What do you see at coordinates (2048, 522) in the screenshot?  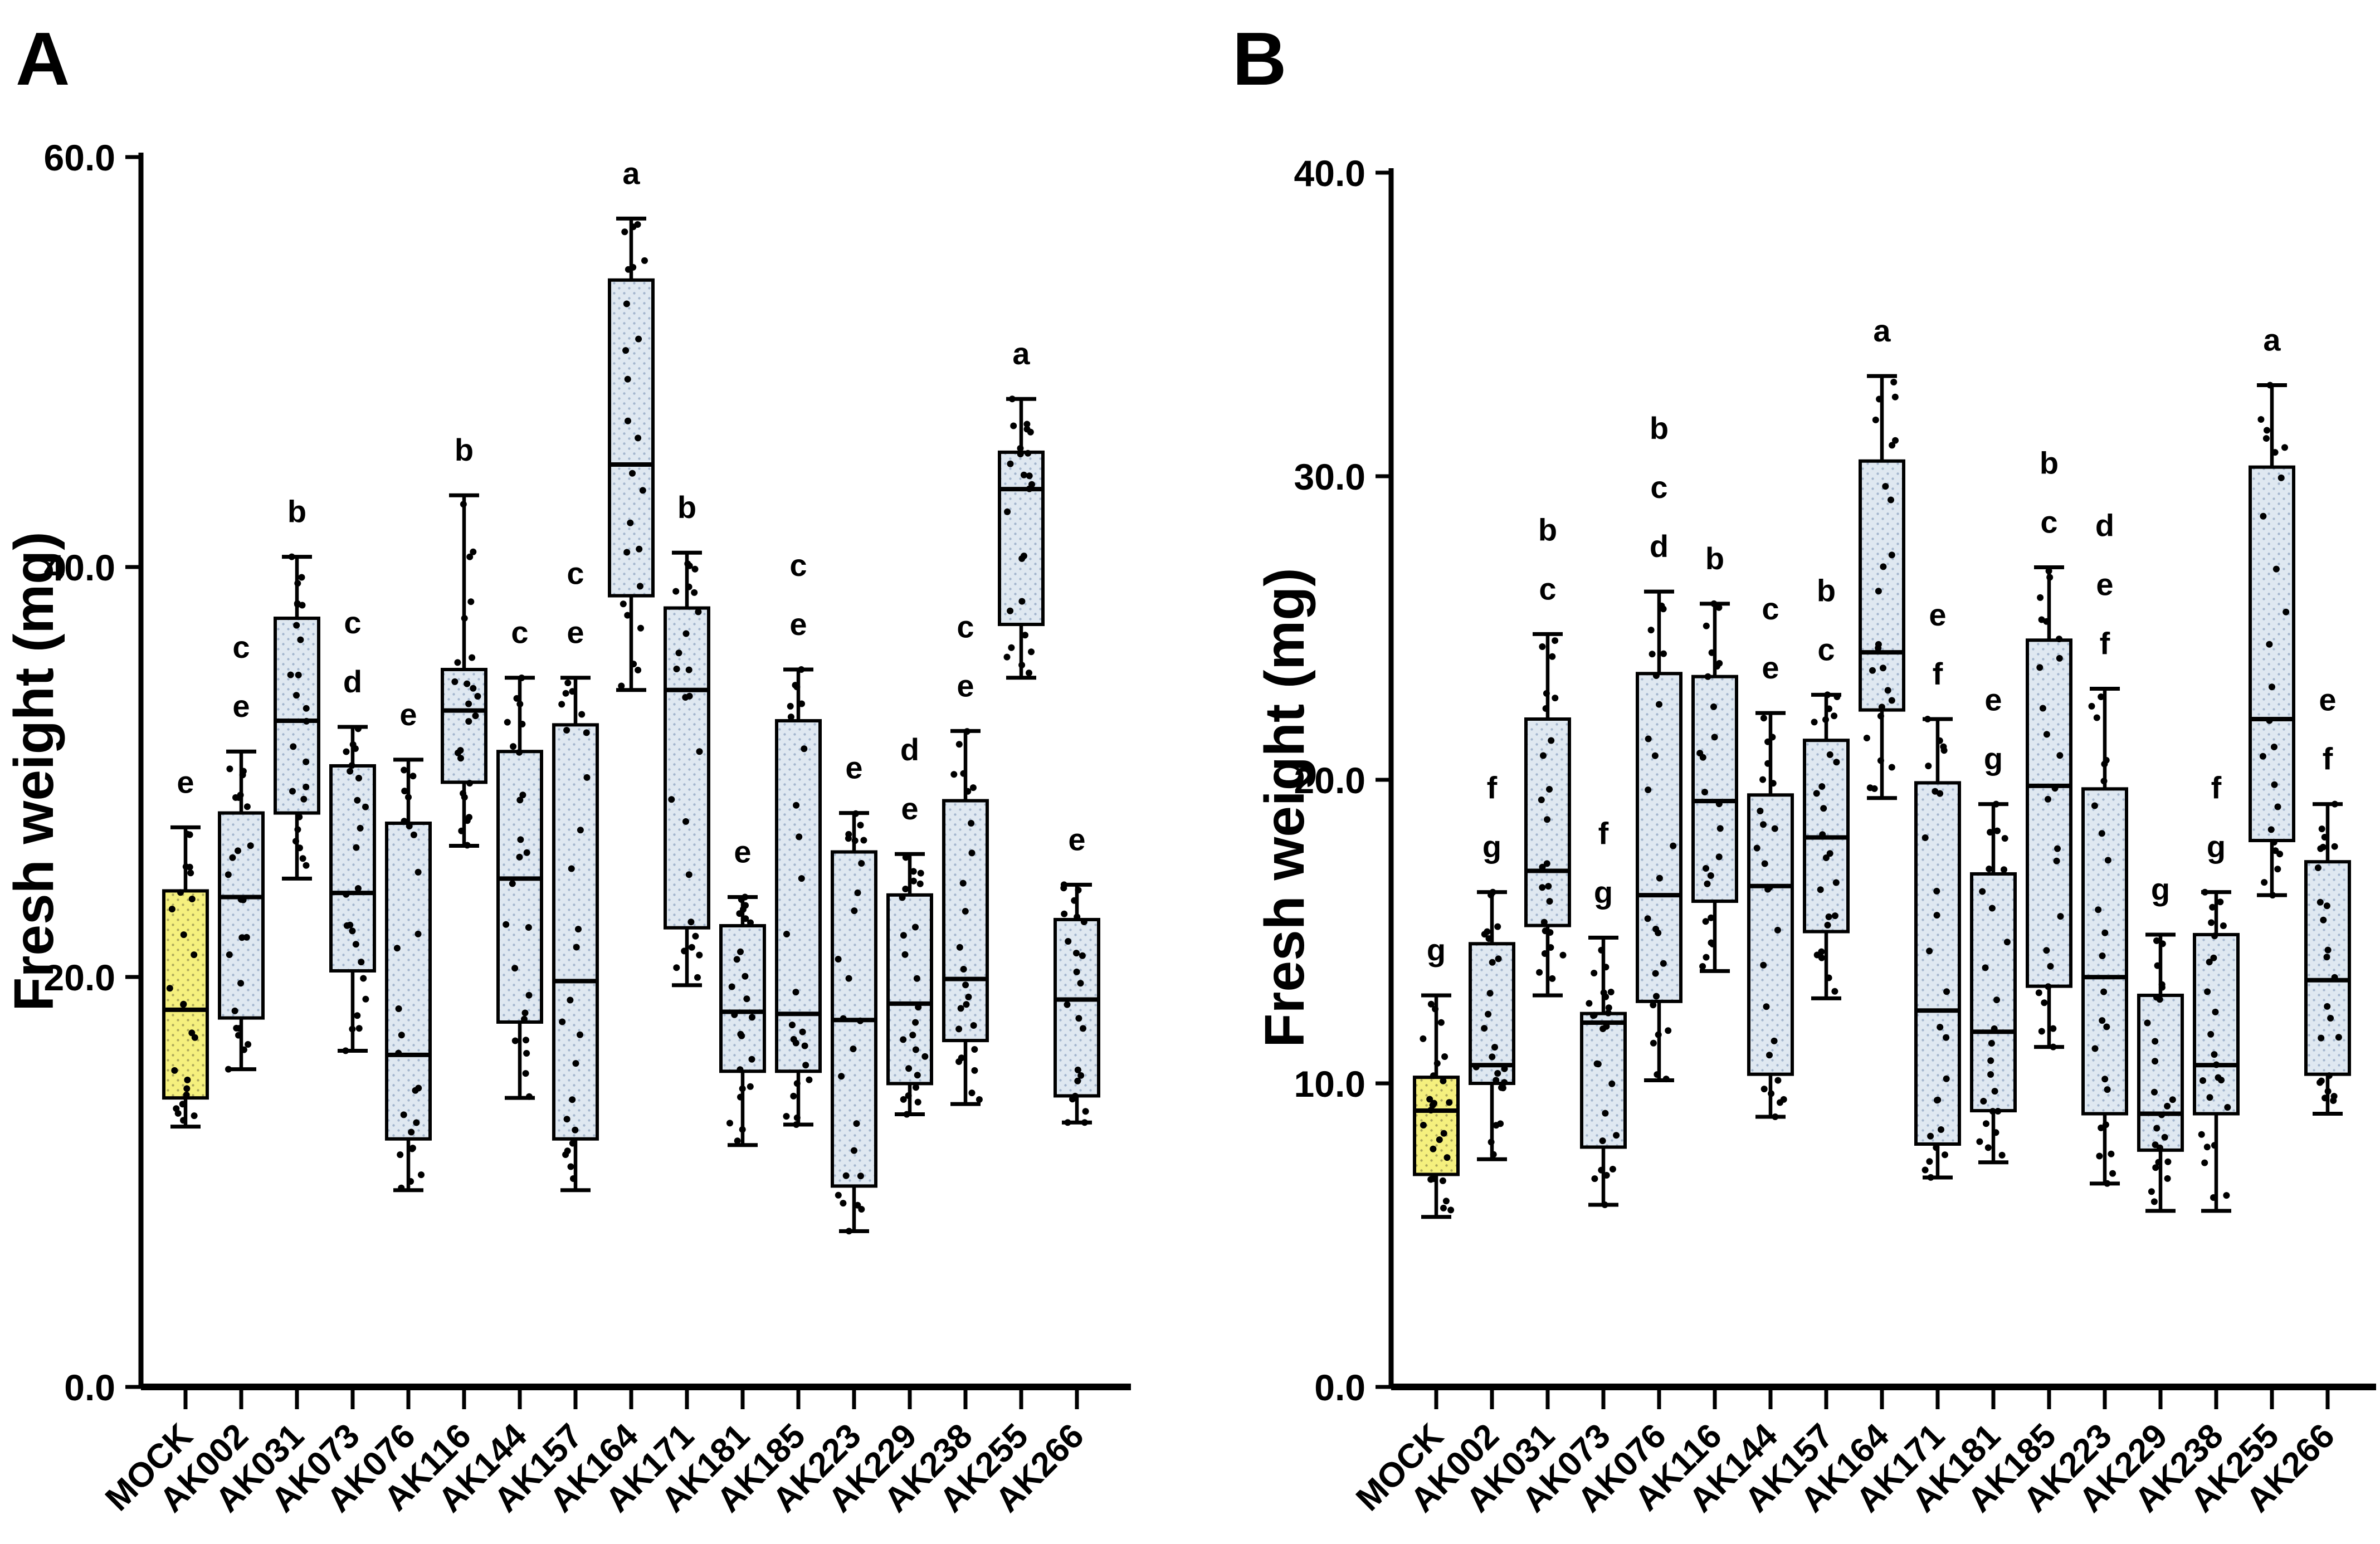 I see `significance-letter: c` at bounding box center [2048, 522].